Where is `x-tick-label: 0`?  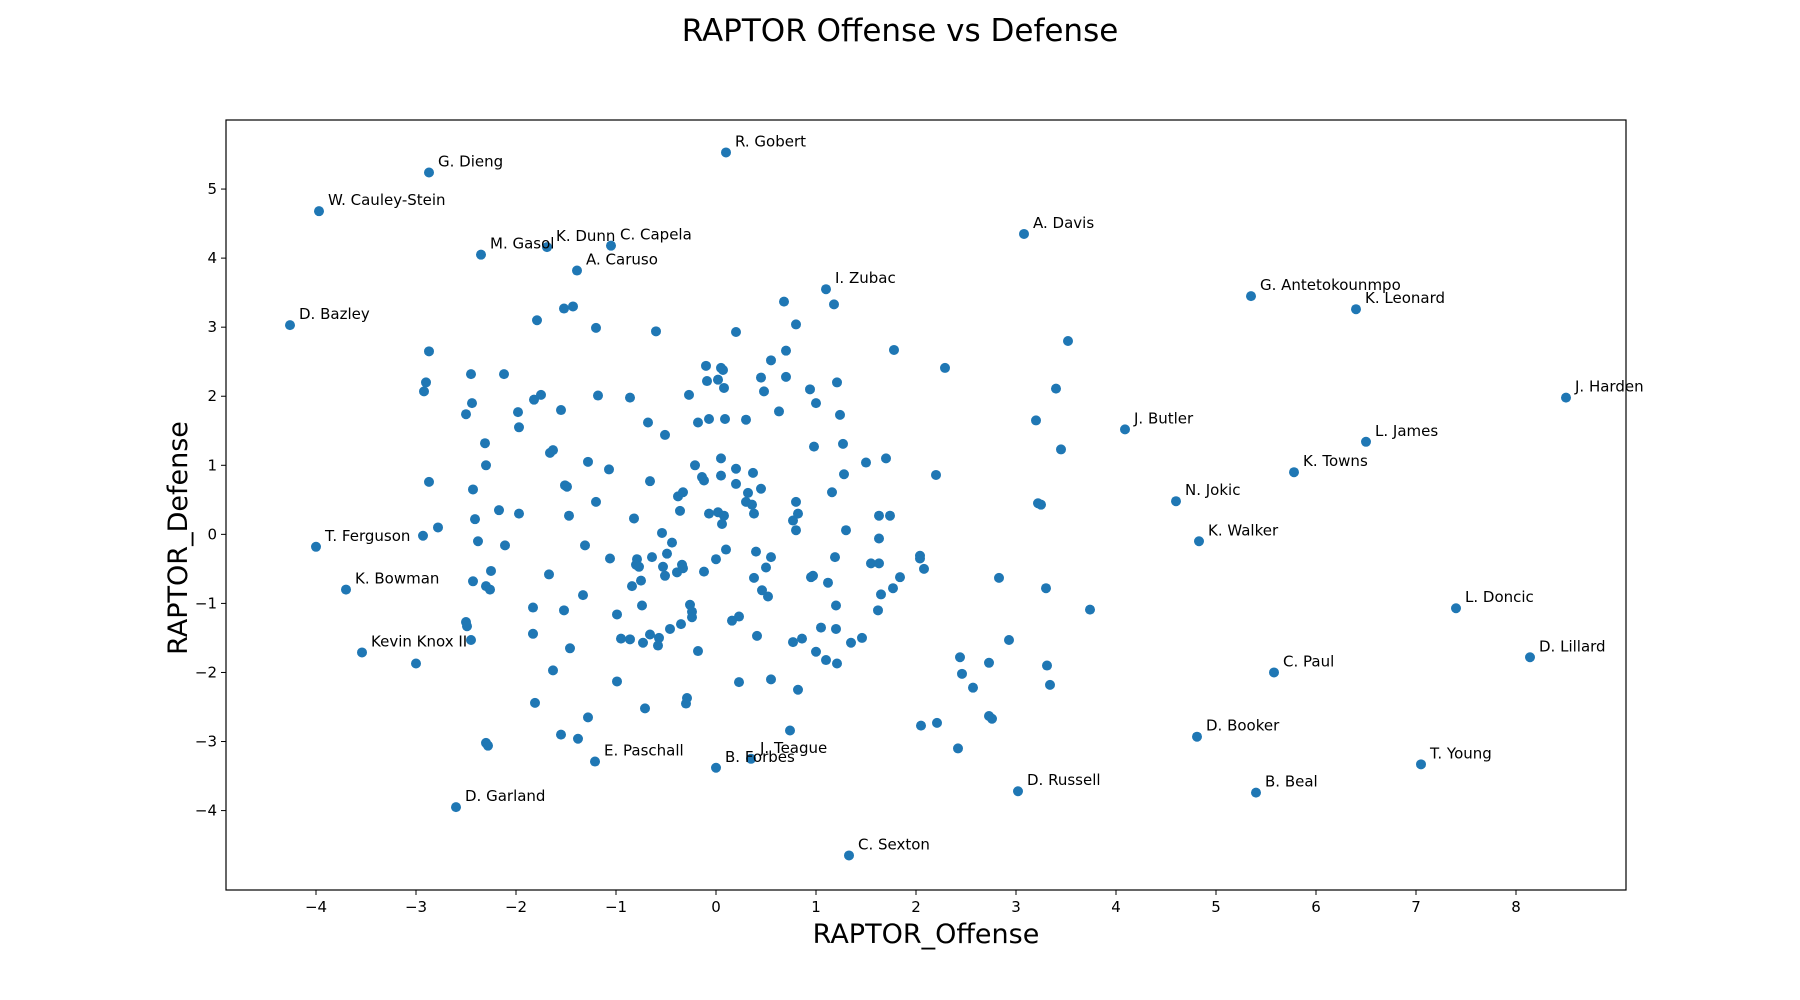
x-tick-label: 0 is located at coordinates (716, 907).